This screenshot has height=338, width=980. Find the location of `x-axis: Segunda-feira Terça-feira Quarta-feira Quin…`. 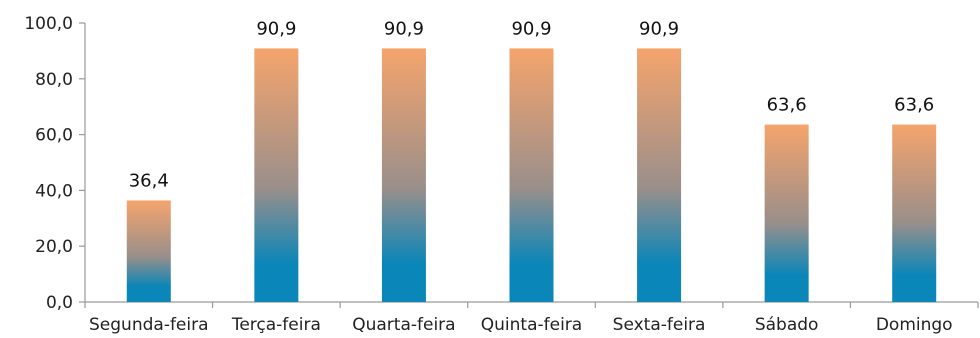

x-axis: Segunda-feira Terça-feira Quarta-feira Quin… is located at coordinates (531, 318).